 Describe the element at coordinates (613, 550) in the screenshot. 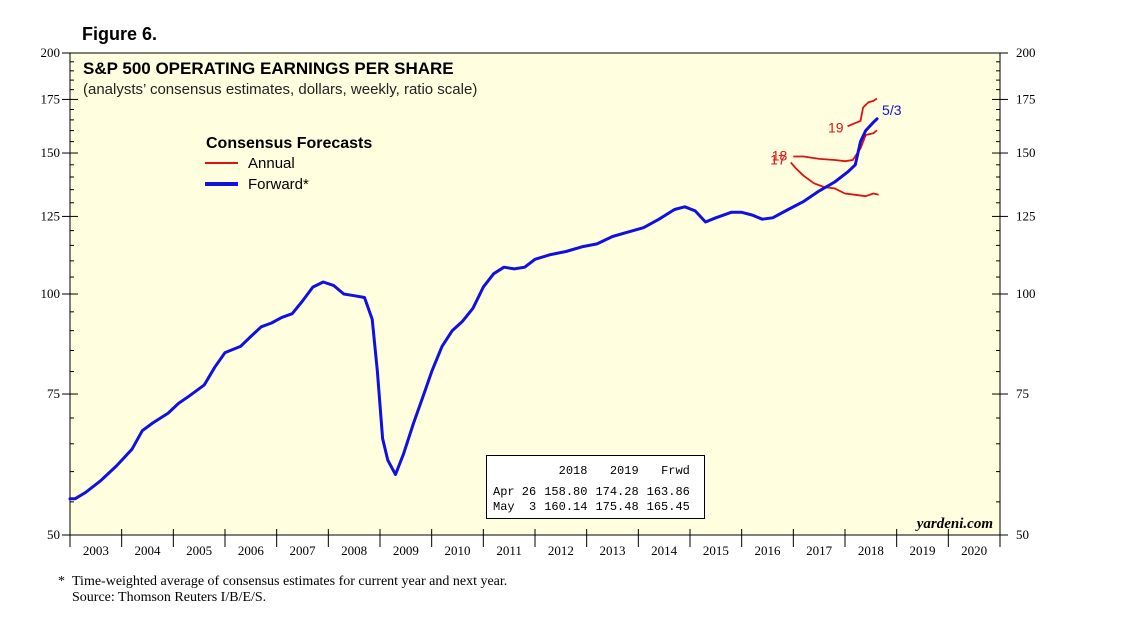

I see `x-tick-label: 2013` at that location.